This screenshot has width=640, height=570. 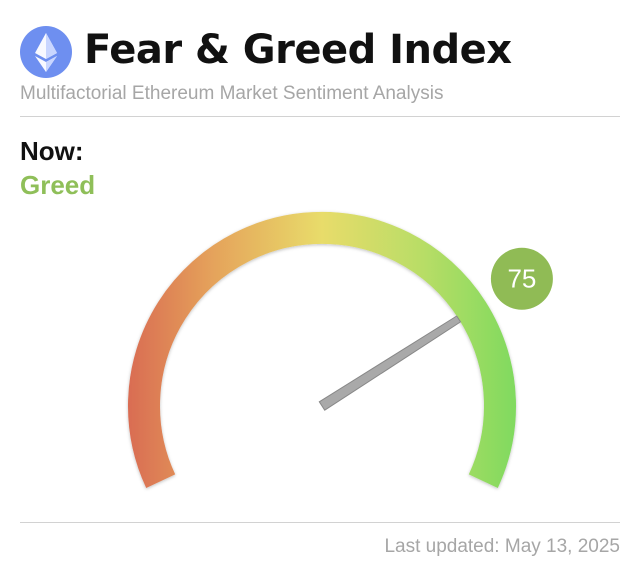 I want to click on last-updated: Last updated: May 13, 2025, so click(x=502, y=546).